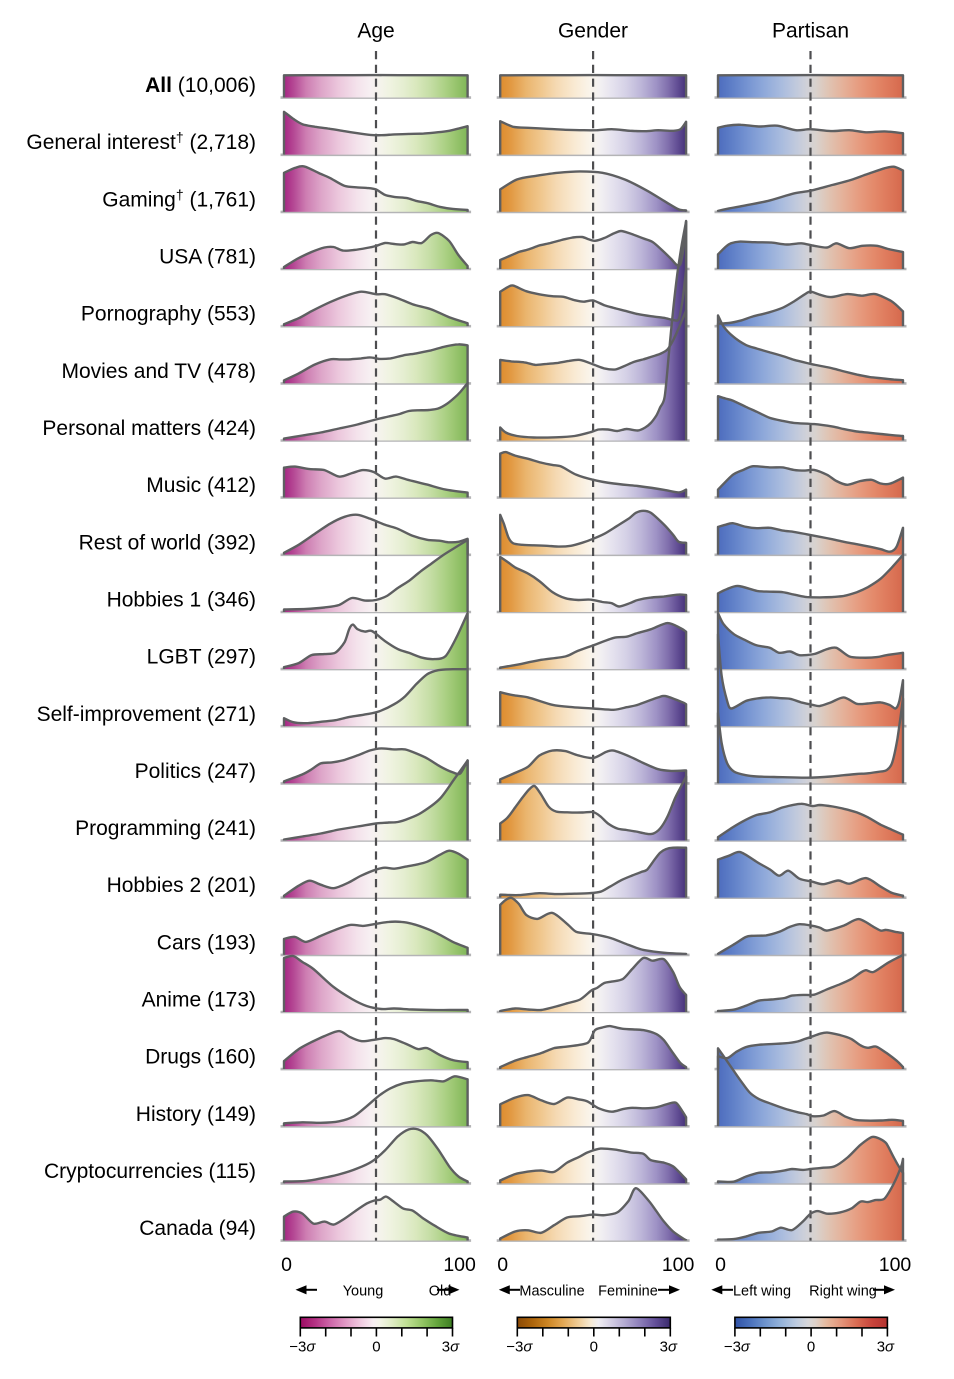 This screenshot has height=1379, width=954. What do you see at coordinates (201, 485) in the screenshot?
I see `svg-text: Music (412)` at bounding box center [201, 485].